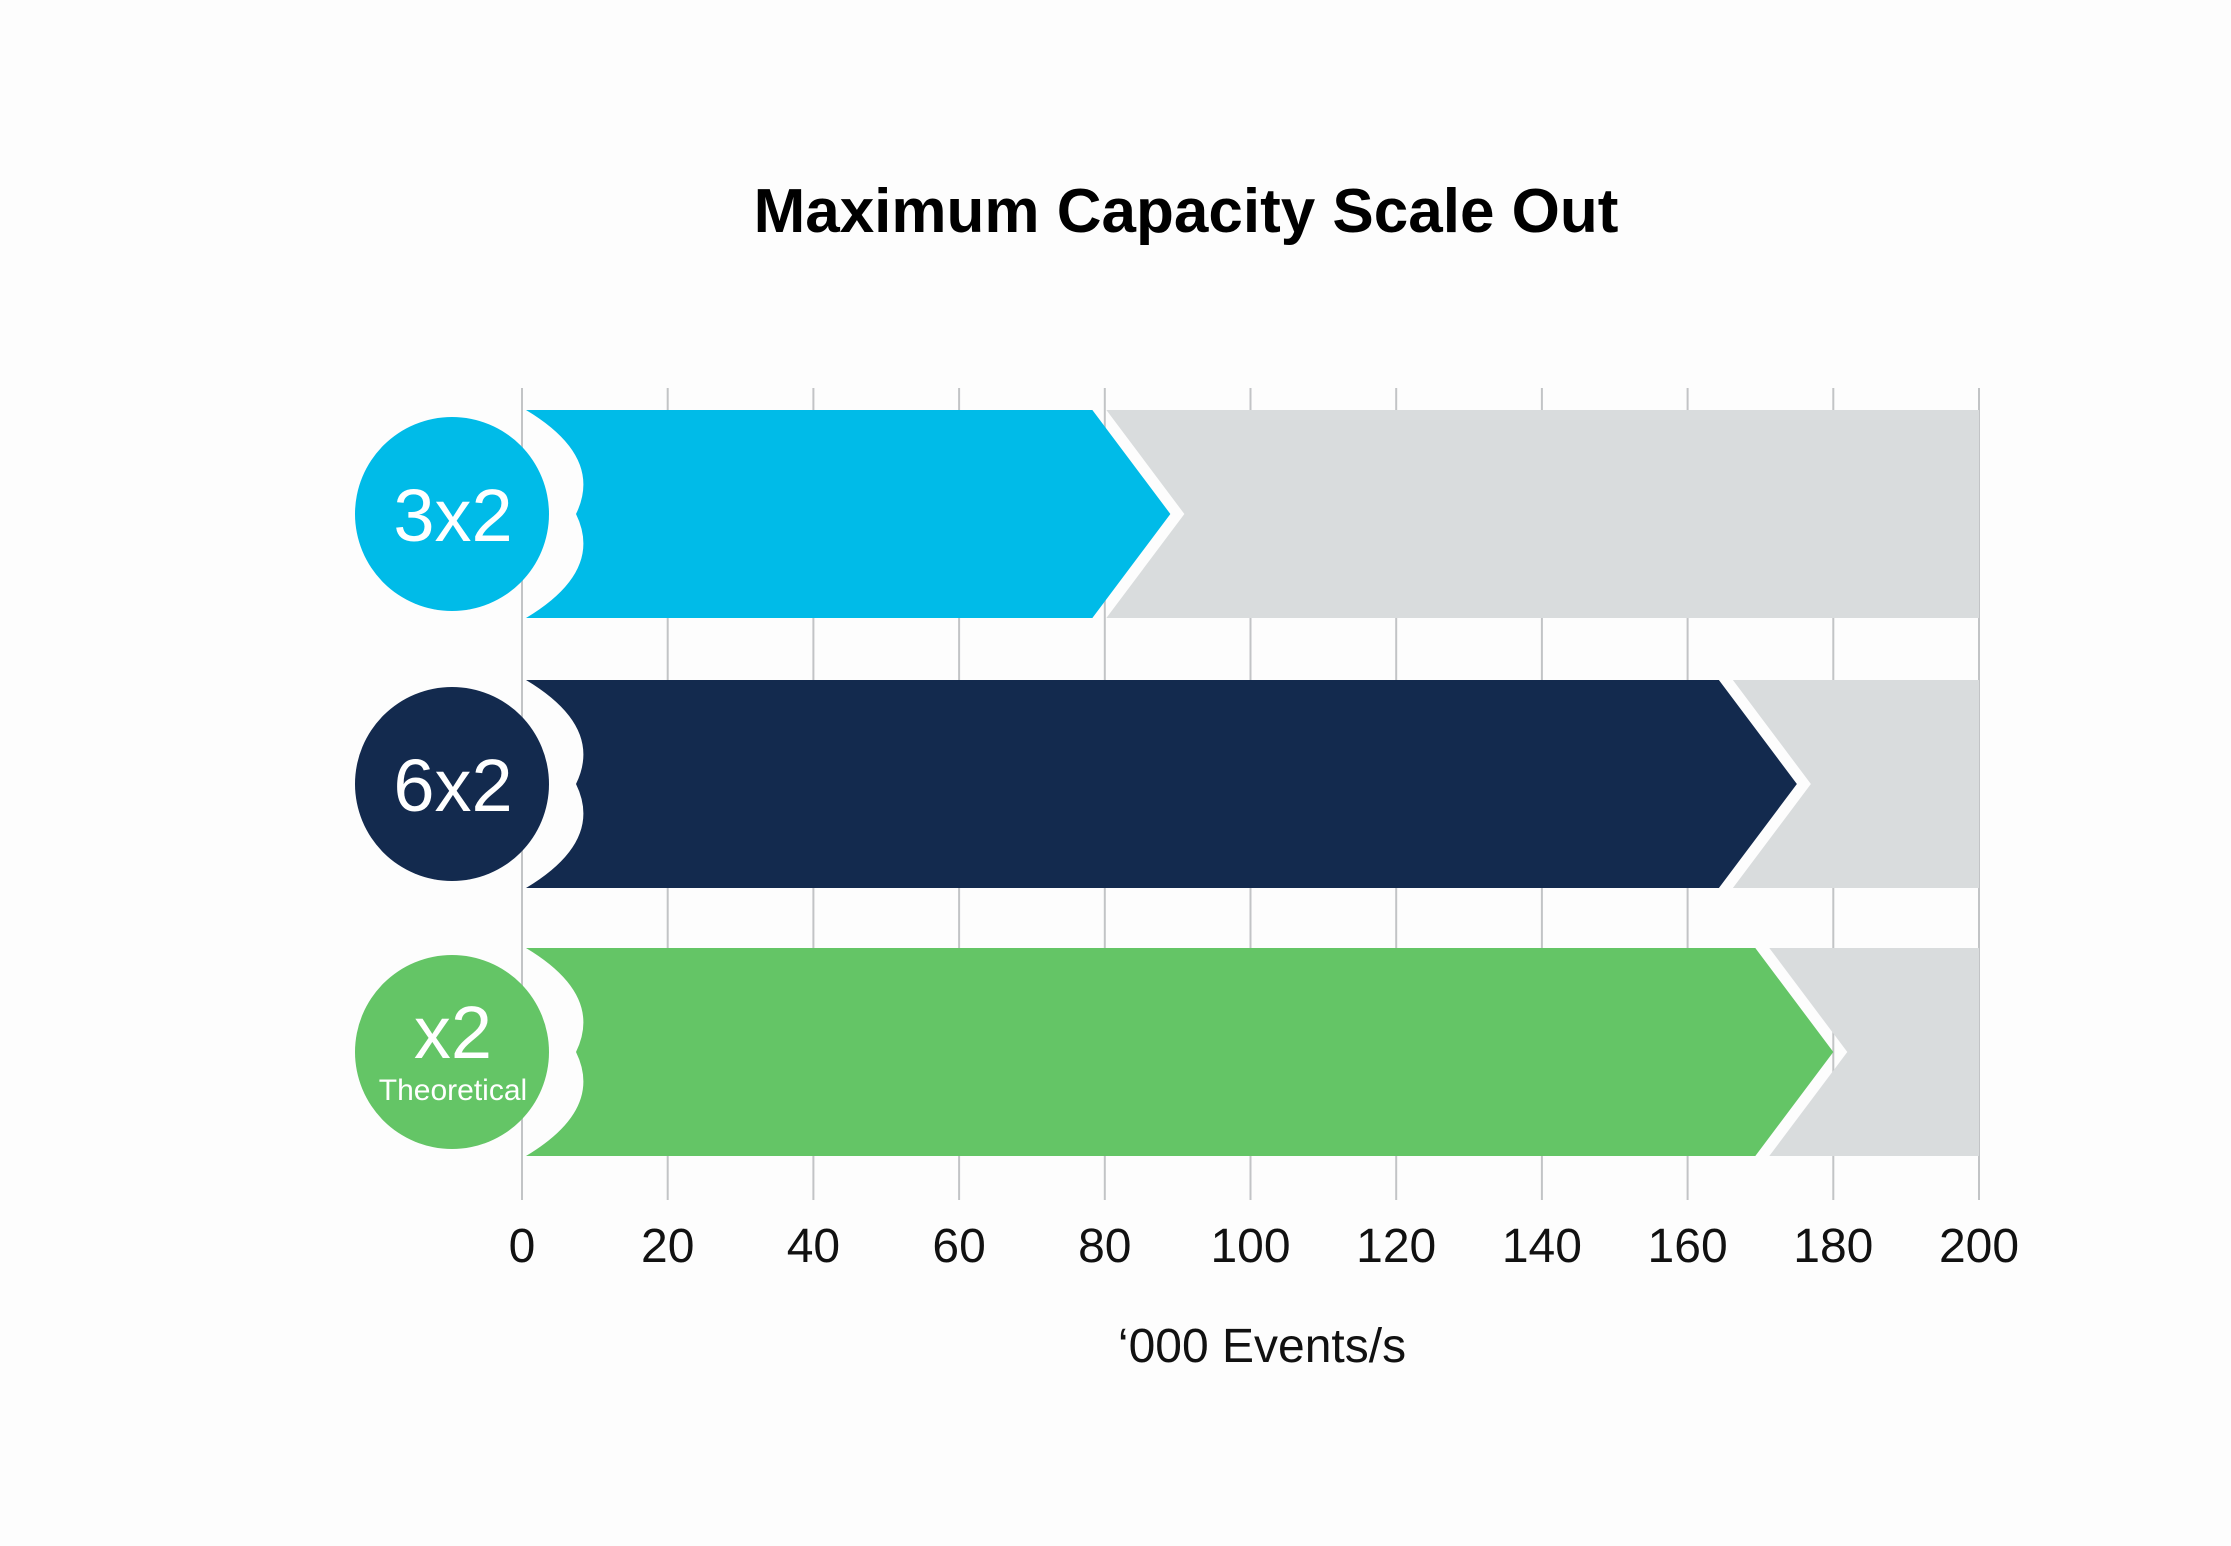 The height and width of the screenshot is (1546, 2231). Describe the element at coordinates (1979, 1246) in the screenshot. I see `x-tick-label: 200` at that location.